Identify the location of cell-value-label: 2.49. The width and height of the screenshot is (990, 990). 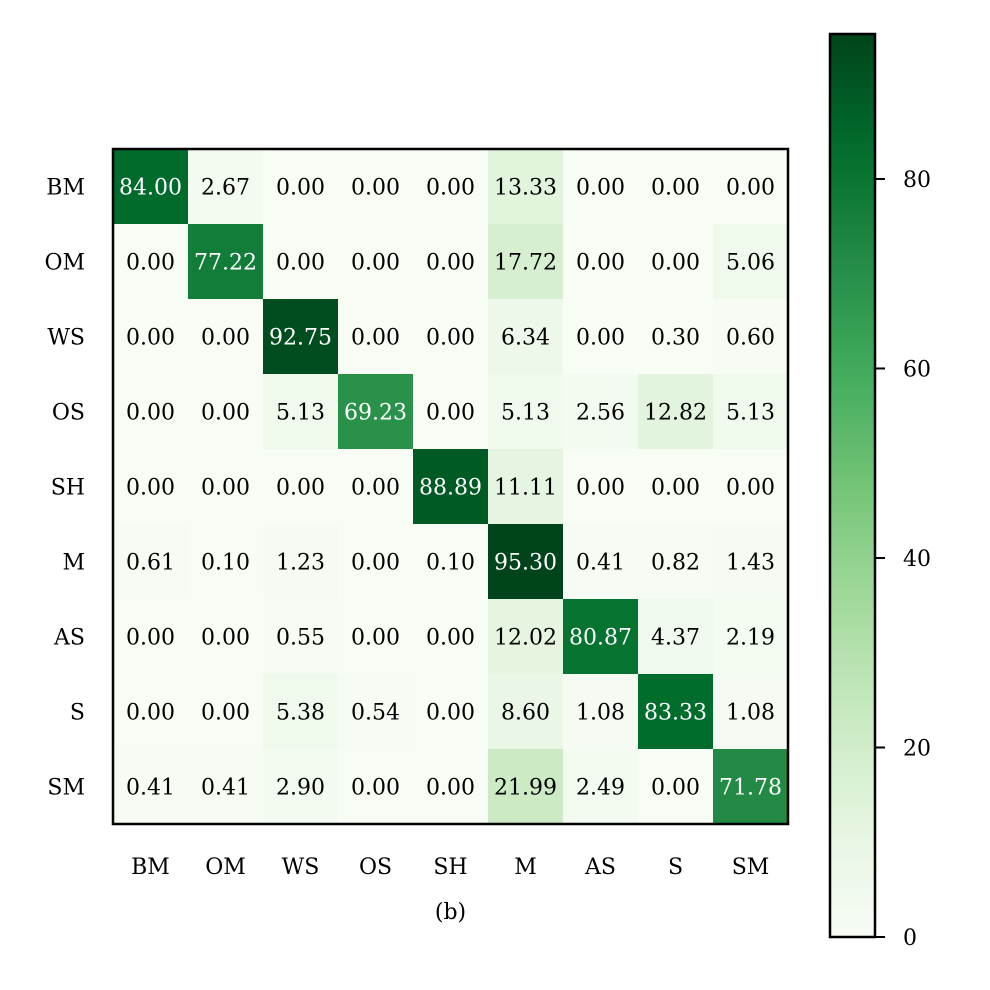
(600, 788).